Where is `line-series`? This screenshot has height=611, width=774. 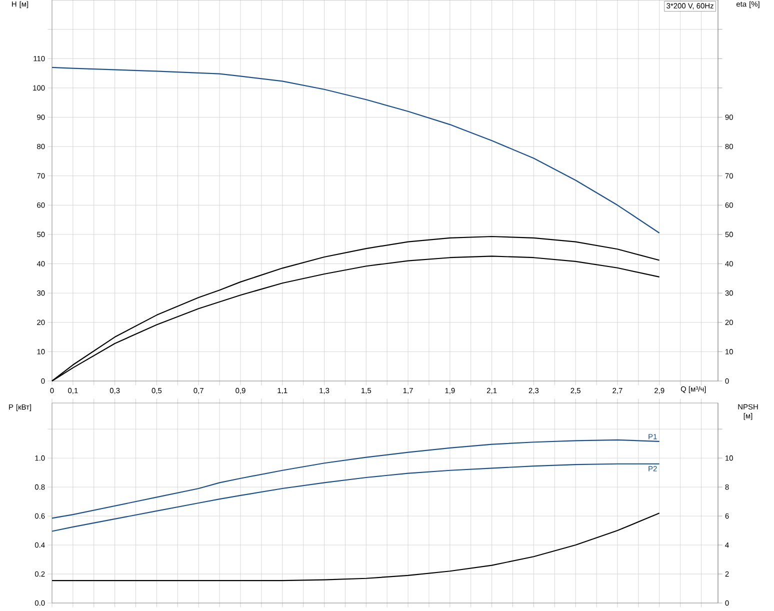 line-series is located at coordinates (355, 497).